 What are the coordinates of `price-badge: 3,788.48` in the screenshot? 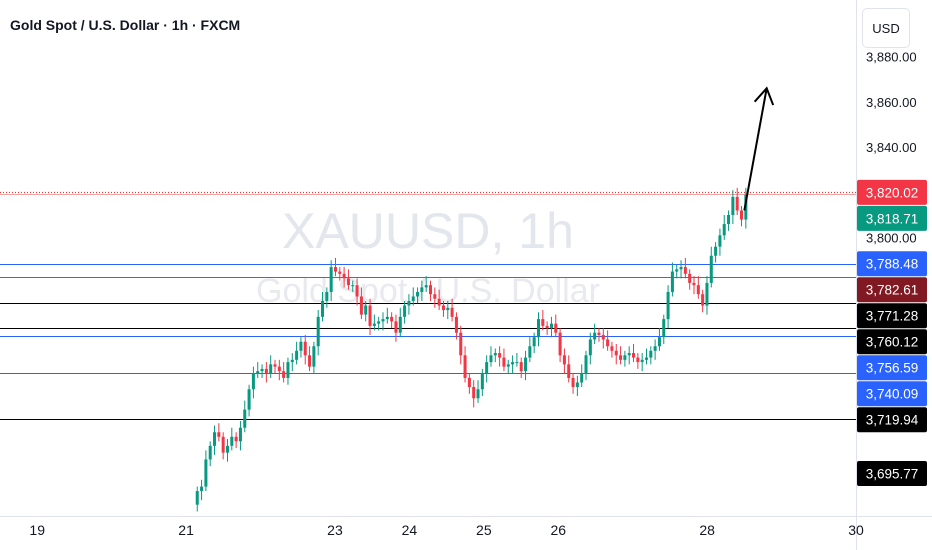 It's located at (892, 264).